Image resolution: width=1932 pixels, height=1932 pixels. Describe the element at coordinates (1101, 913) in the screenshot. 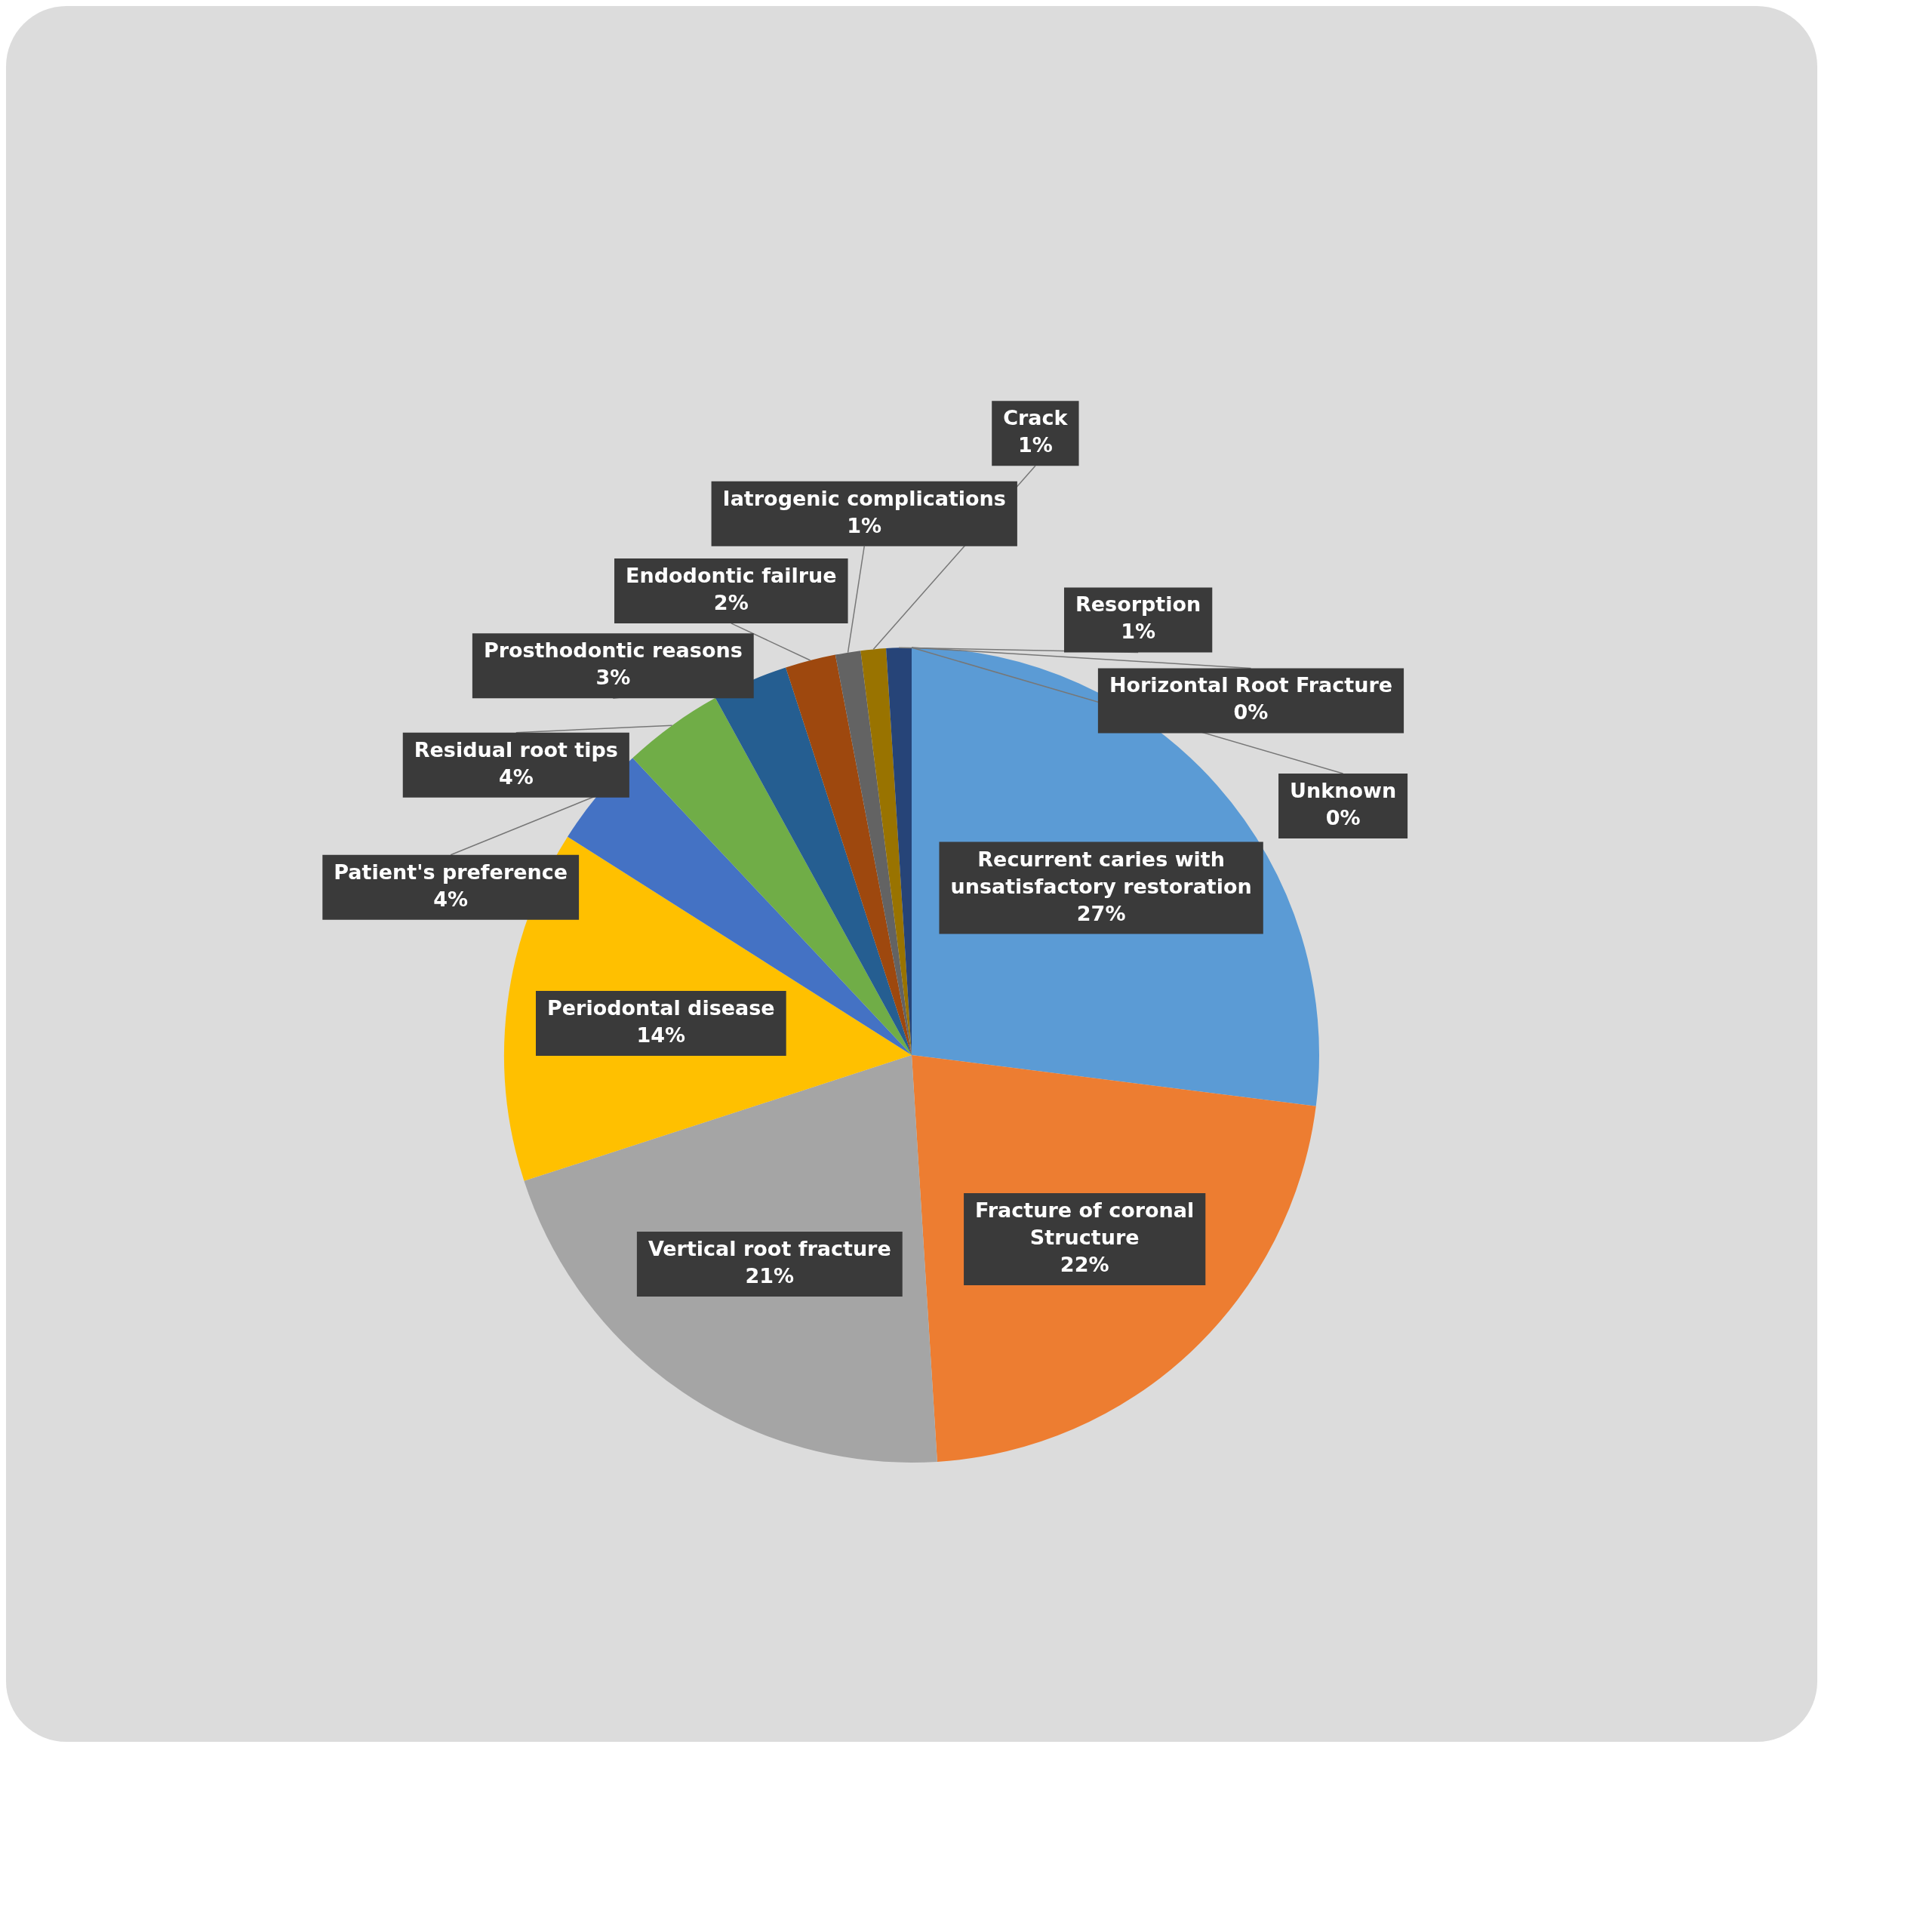

I see `data-label: 27%` at that location.